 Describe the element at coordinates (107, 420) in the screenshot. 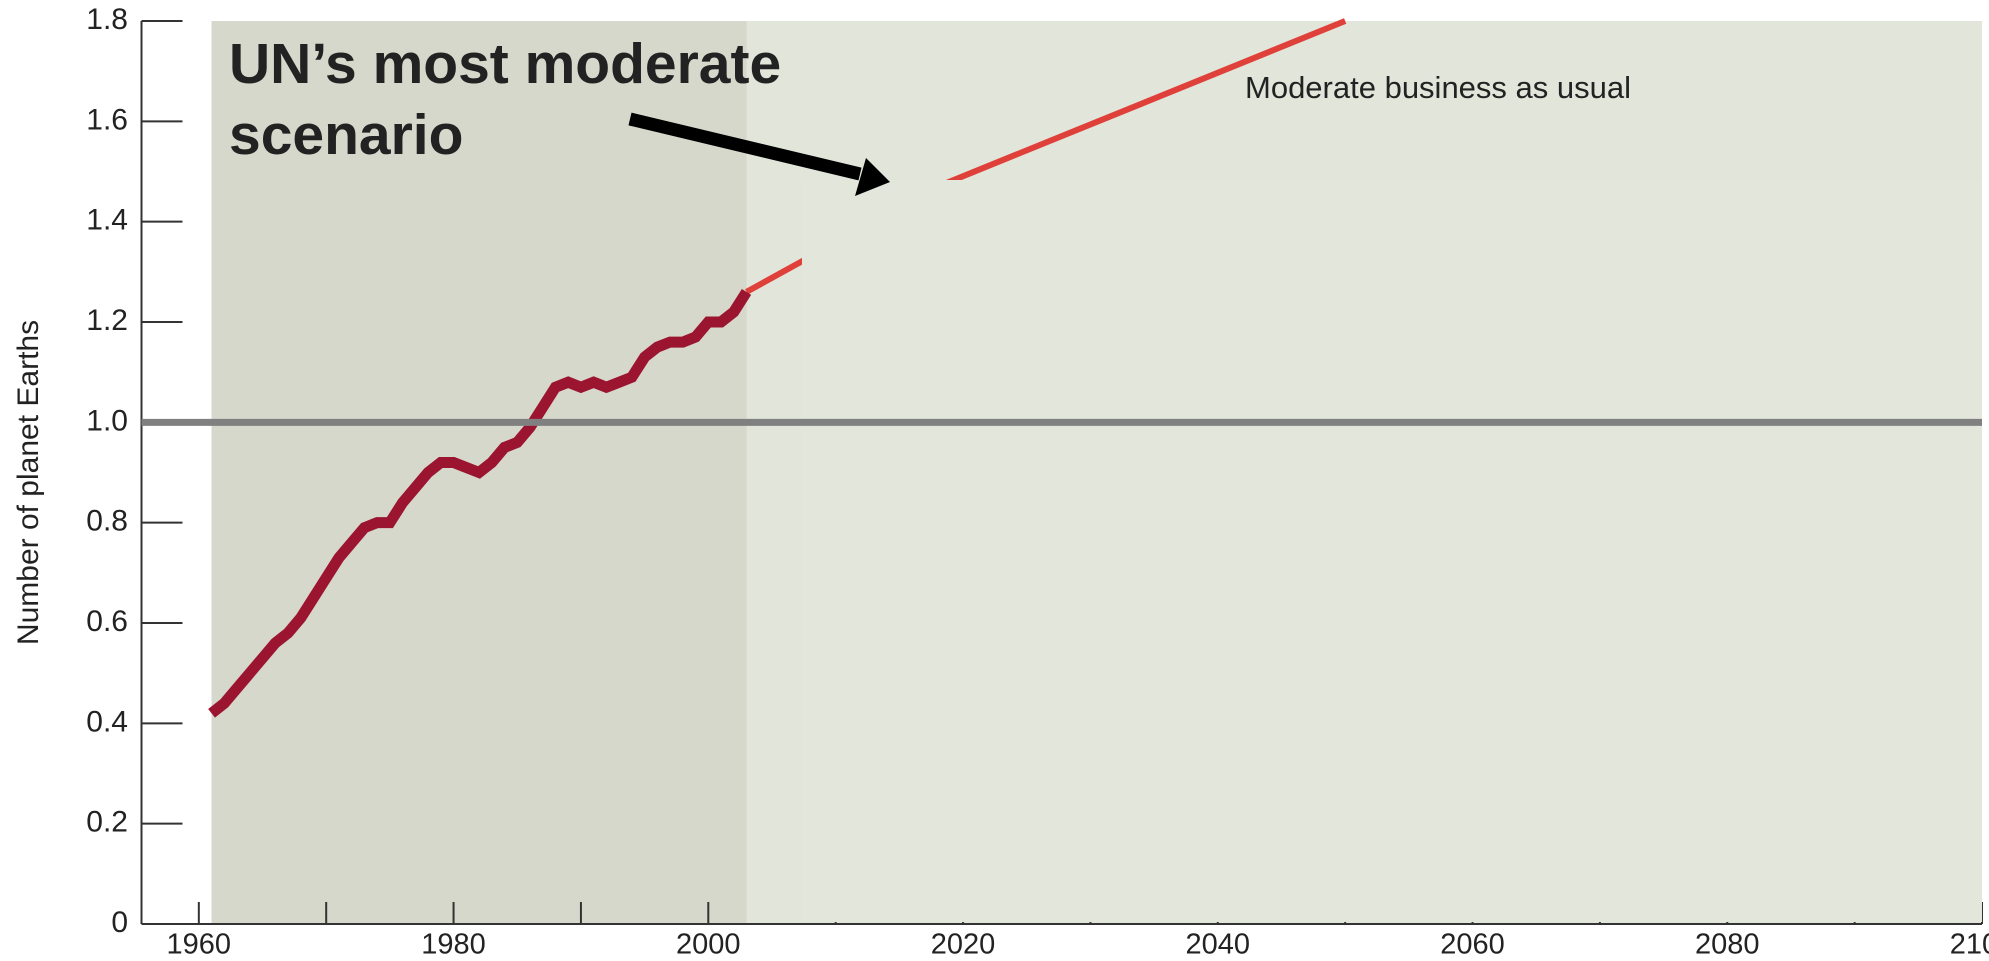

I see `y-tick-label: 1.0` at that location.